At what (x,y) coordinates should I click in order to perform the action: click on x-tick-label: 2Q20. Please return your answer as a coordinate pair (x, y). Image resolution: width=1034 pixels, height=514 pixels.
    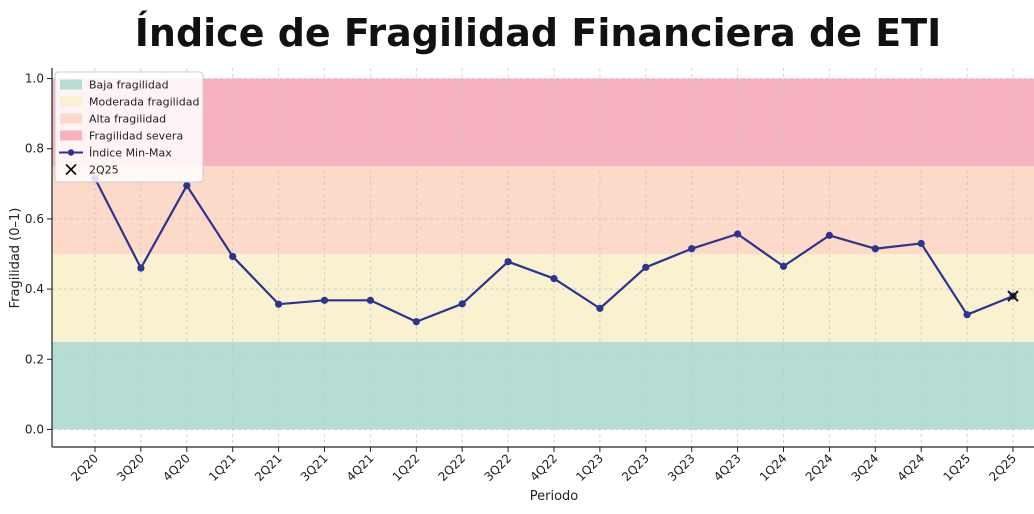
    Looking at the image, I should click on (84, 467).